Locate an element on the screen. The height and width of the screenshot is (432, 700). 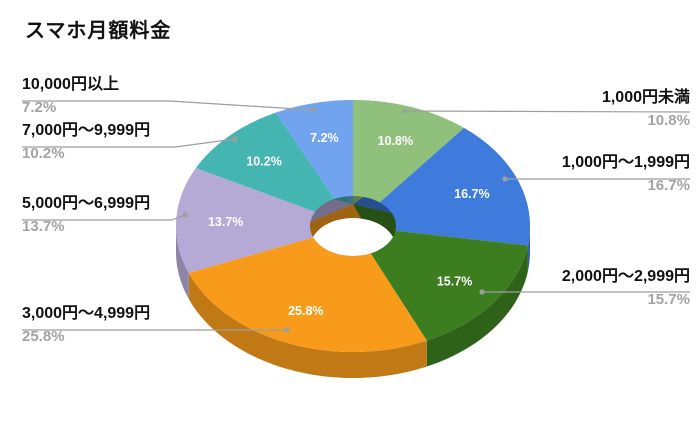
slice-percent-label: 15.7% is located at coordinates (454, 281).